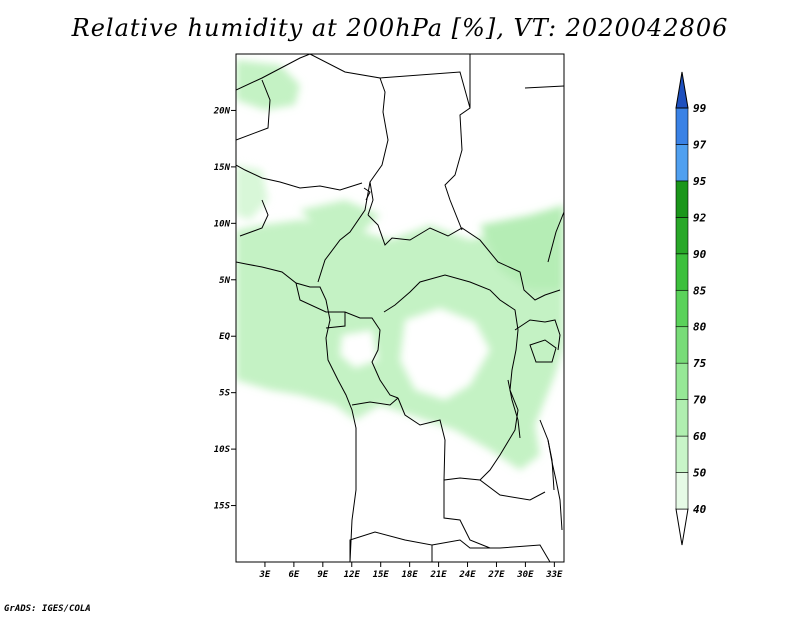 The height and width of the screenshot is (618, 800). What do you see at coordinates (410, 575) in the screenshot?
I see `lon-tick-label: 18E` at bounding box center [410, 575].